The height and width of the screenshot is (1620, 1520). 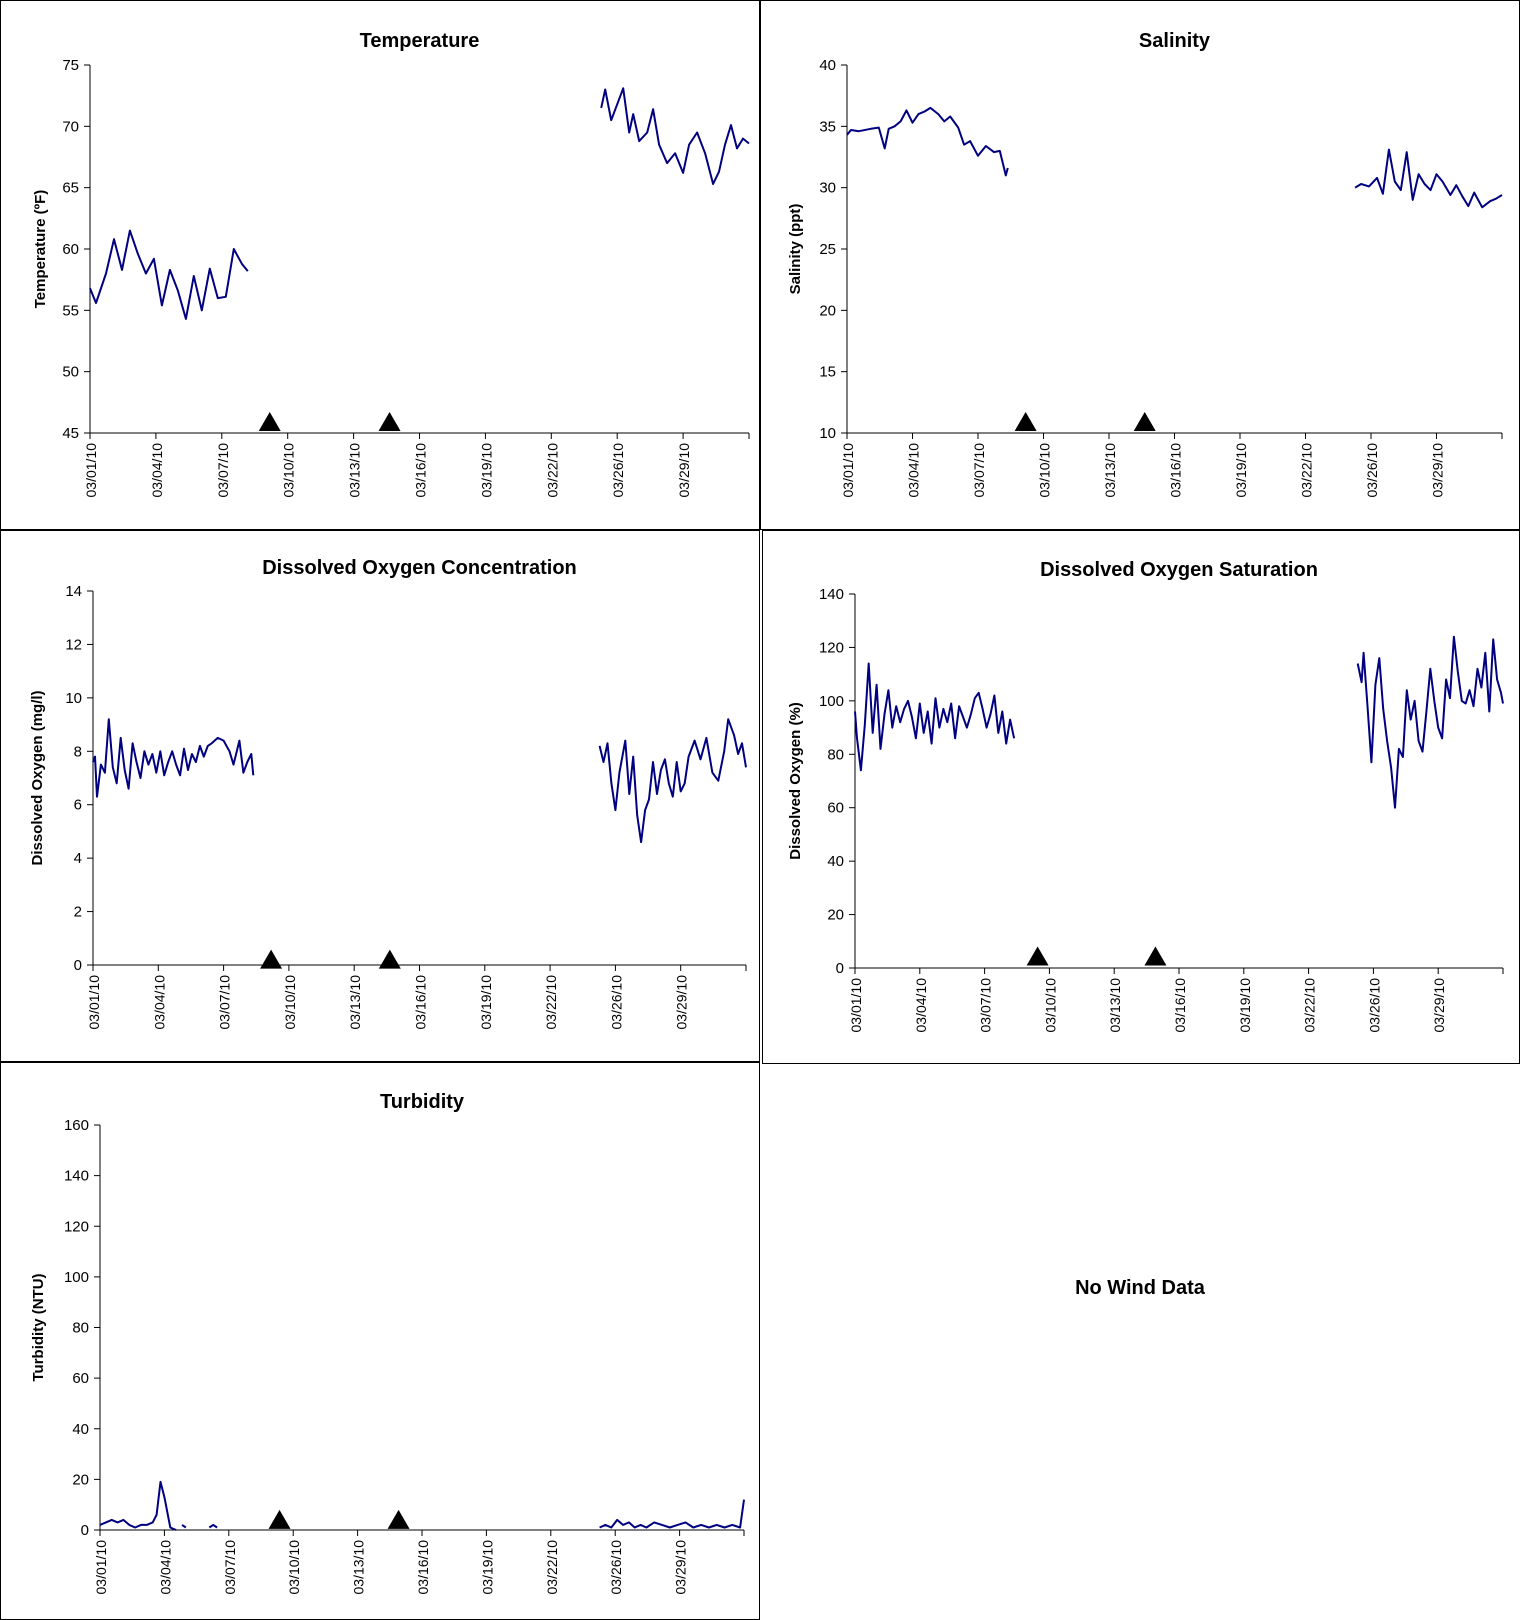 I want to click on y-tick-label: 35, so click(x=827, y=126).